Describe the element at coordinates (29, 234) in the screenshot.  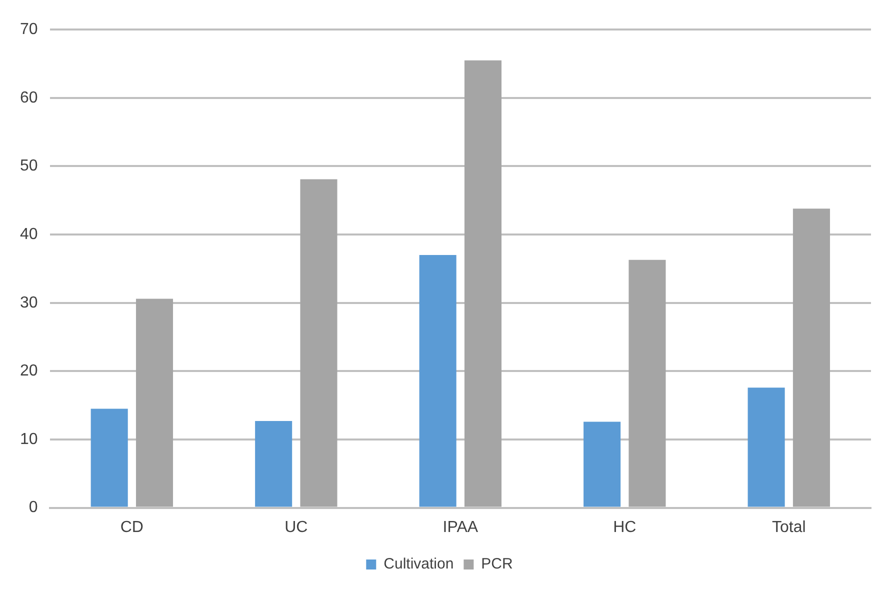
I see `y-tick-label: 40` at that location.